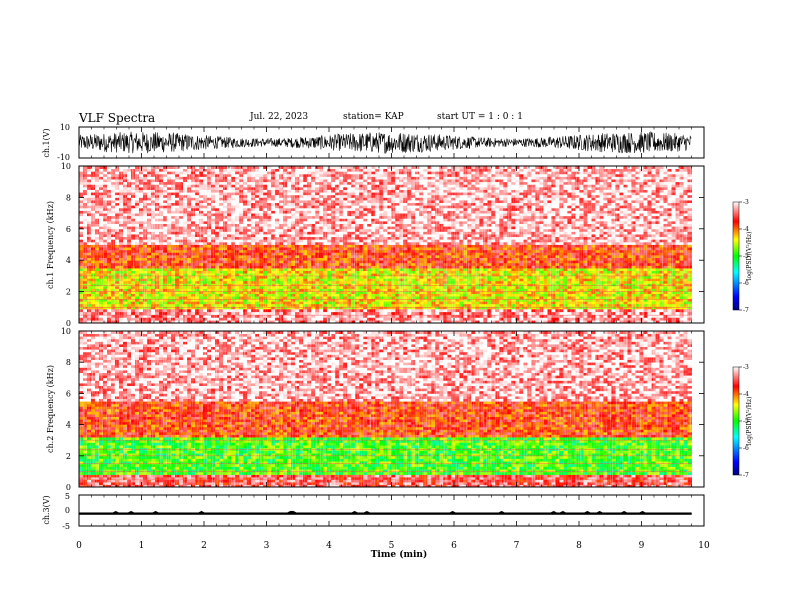 This screenshot has height=612, width=792. Describe the element at coordinates (480, 117) in the screenshot. I see `start-time-label: start UT = 1 : 0 : 1` at that location.